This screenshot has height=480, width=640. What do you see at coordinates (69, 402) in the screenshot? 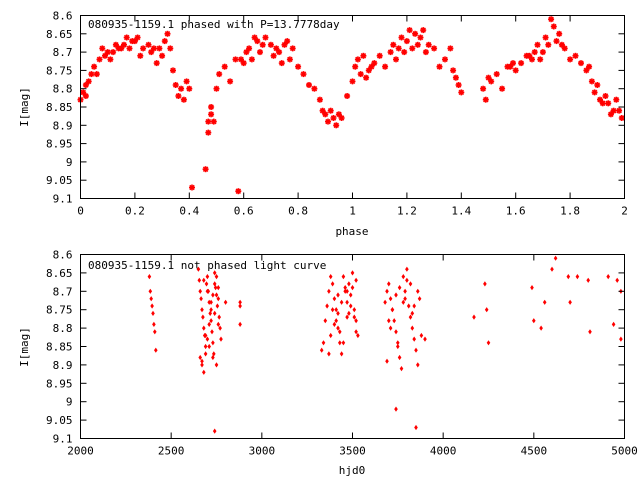
I see `light-curve-chart-ytick-label: 9` at bounding box center [69, 402].